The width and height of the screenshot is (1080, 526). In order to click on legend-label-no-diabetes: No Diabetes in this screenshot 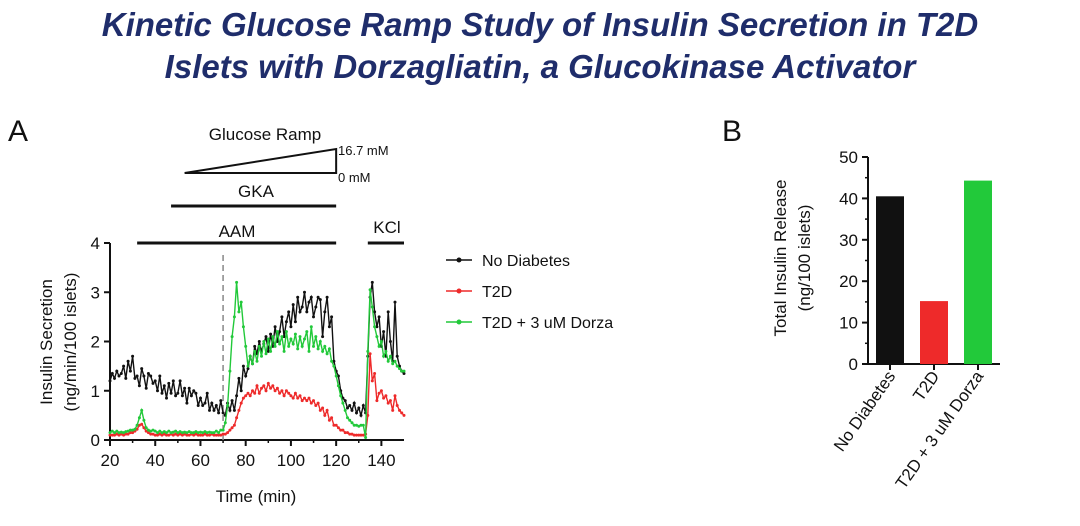, I will do `click(526, 261)`.